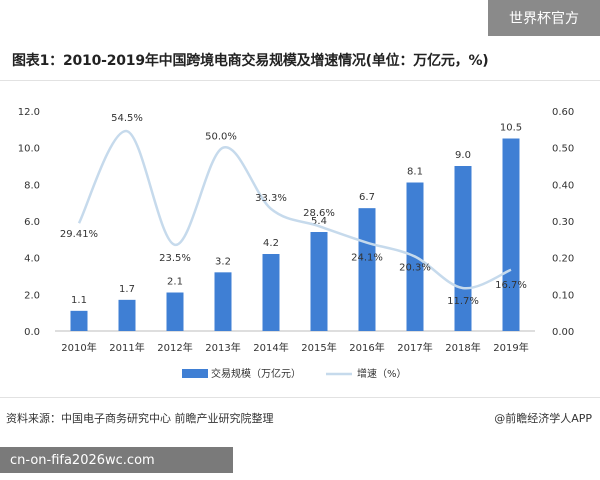  I want to click on growth-value-label: 24.1%, so click(367, 258).